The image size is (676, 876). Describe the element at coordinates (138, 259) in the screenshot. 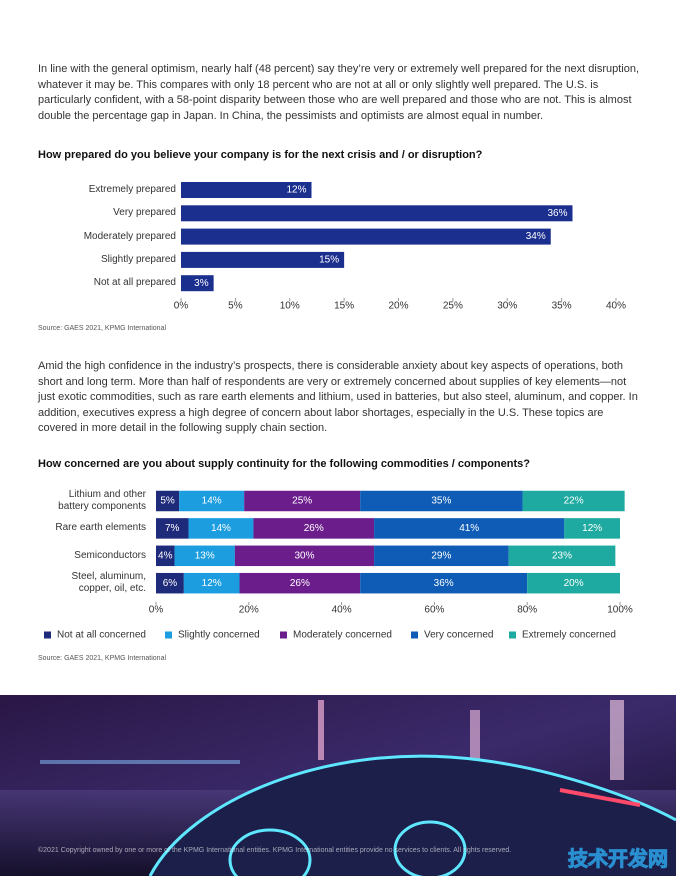

I see `category-label: Slightly prepared` at that location.